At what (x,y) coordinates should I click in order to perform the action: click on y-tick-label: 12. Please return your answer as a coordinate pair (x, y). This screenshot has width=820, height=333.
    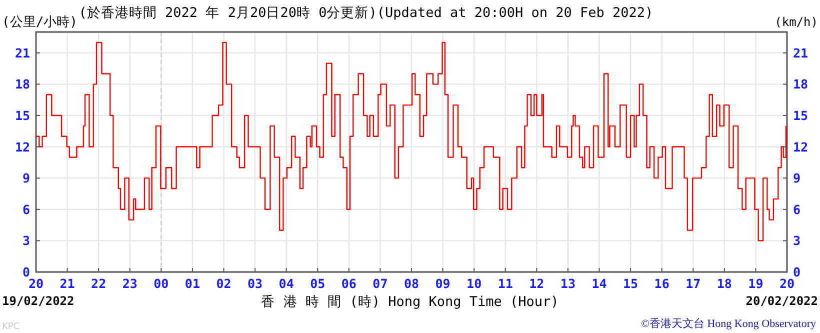
    Looking at the image, I should click on (22, 146).